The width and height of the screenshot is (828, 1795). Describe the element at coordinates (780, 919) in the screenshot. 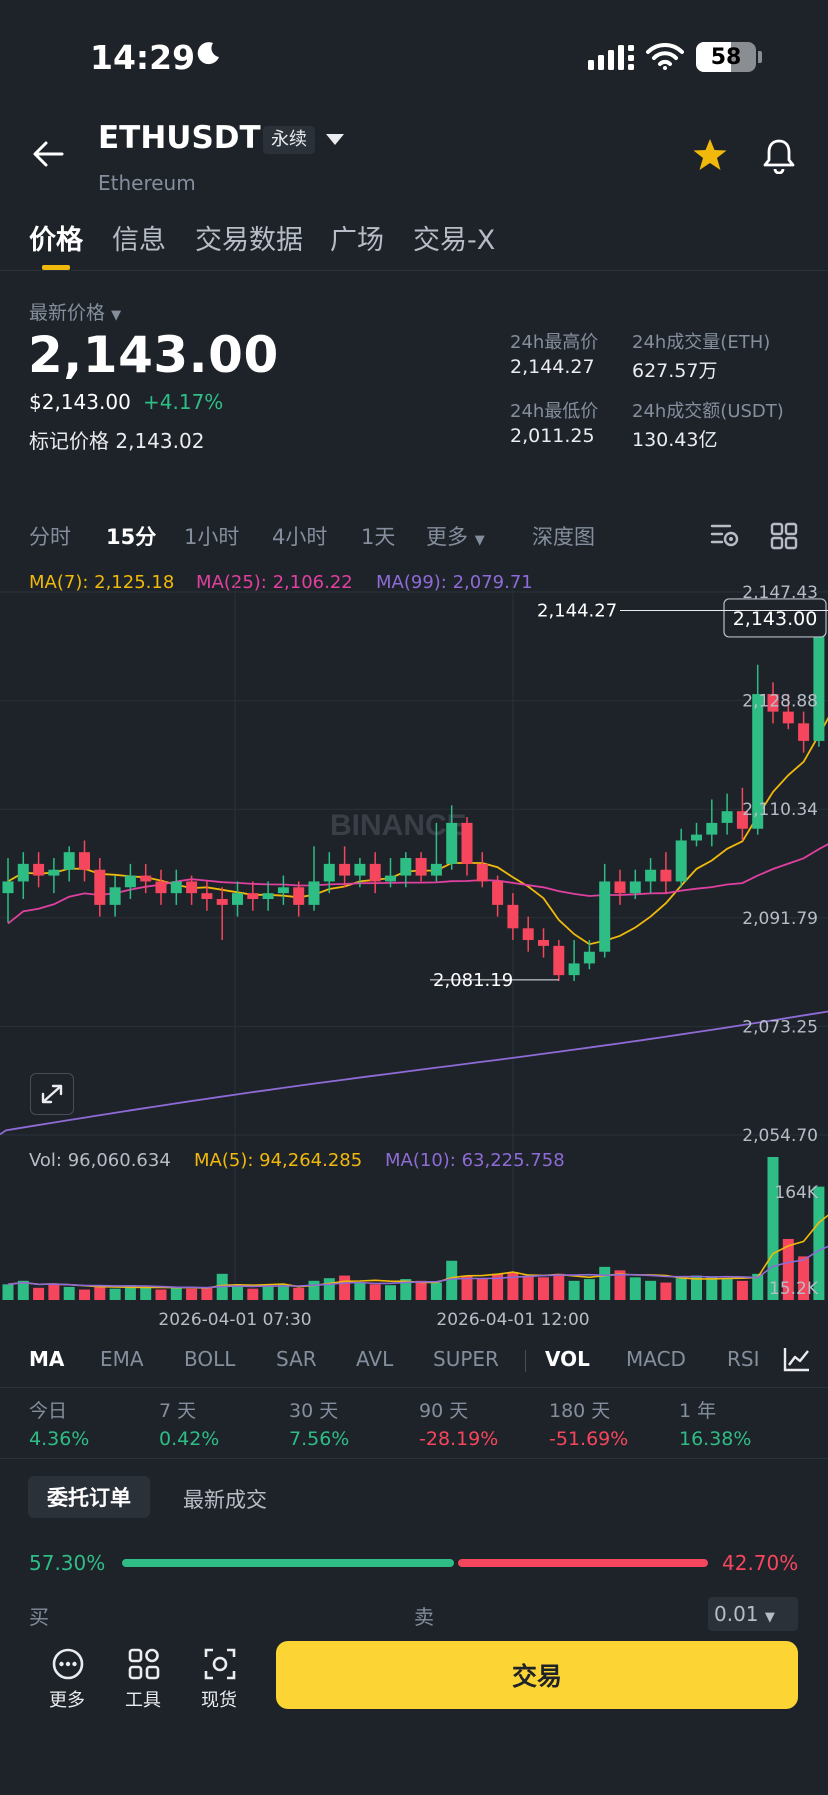

I see `price-axis-label: 2,091.79` at that location.